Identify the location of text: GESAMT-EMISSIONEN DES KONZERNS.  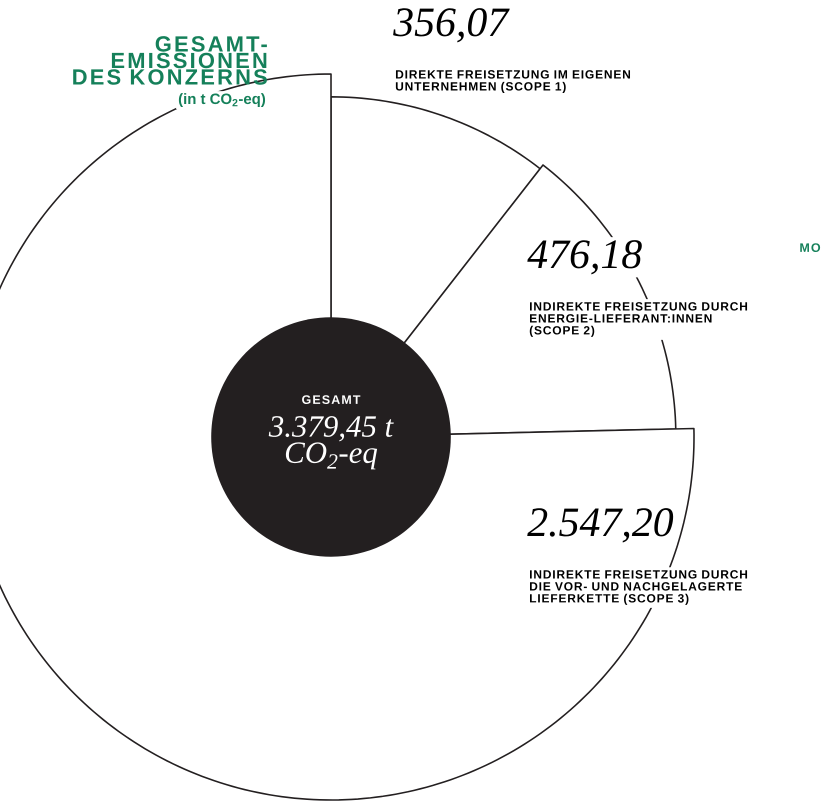
(170, 60).